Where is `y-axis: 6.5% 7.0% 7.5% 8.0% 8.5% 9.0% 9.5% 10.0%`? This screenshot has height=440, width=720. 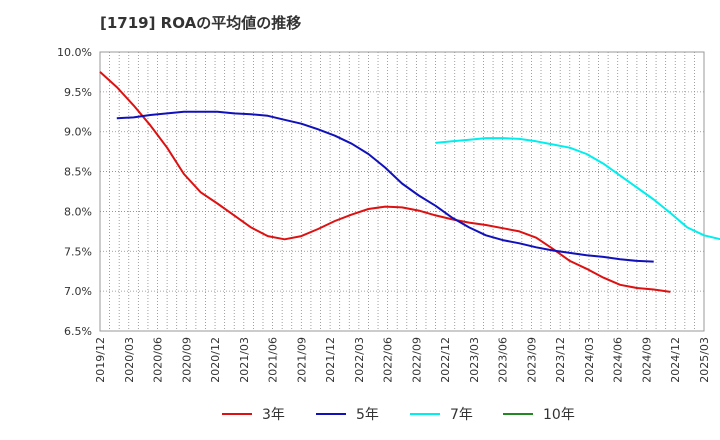
y-axis: 6.5% 7.0% 7.5% 8.0% 8.5% 9.0% 9.5% 10.0% is located at coordinates (74, 192).